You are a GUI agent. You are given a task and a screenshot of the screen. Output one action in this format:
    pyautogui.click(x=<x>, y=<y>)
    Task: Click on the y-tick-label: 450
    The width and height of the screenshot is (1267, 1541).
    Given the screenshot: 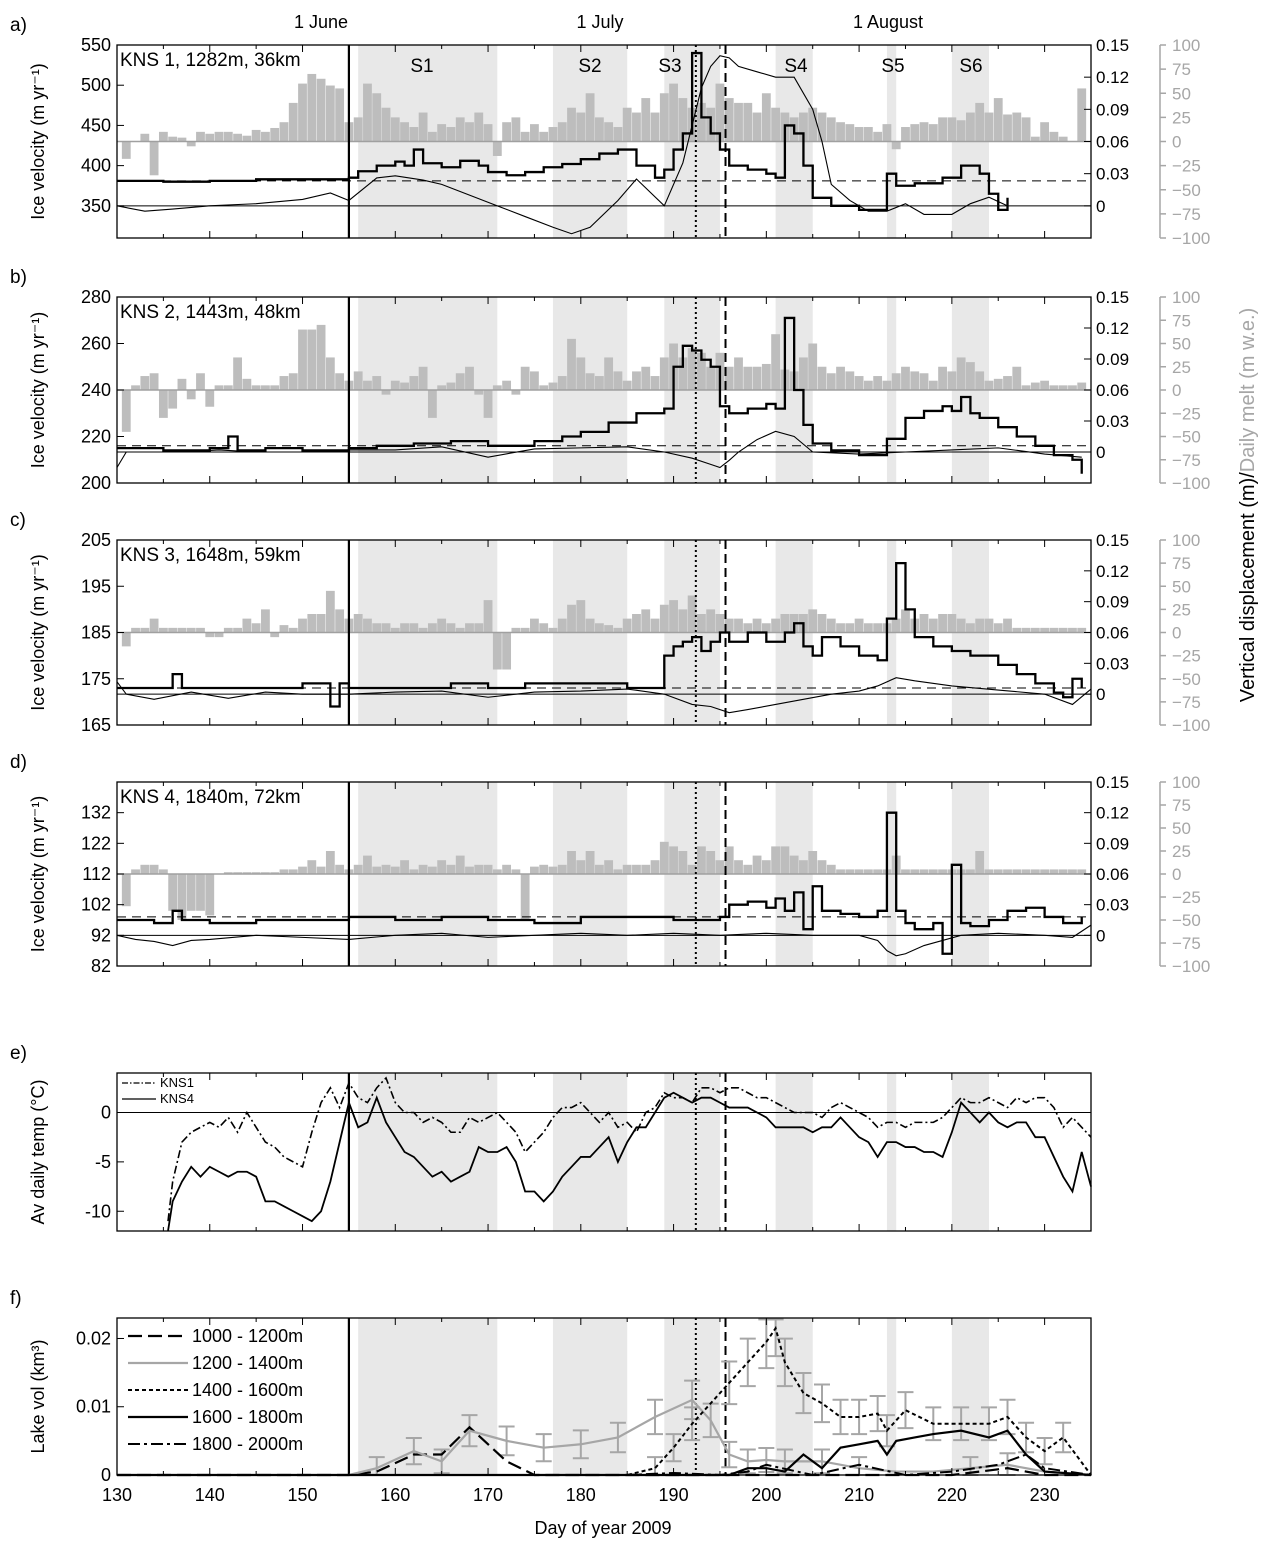 What is the action you would take?
    pyautogui.click(x=96, y=125)
    